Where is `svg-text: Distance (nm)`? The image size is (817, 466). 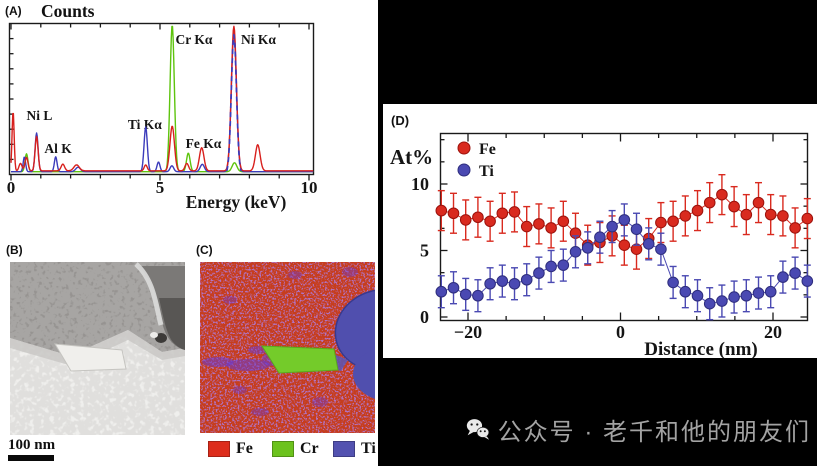
svg-text: Distance (nm) is located at coordinates (700, 348).